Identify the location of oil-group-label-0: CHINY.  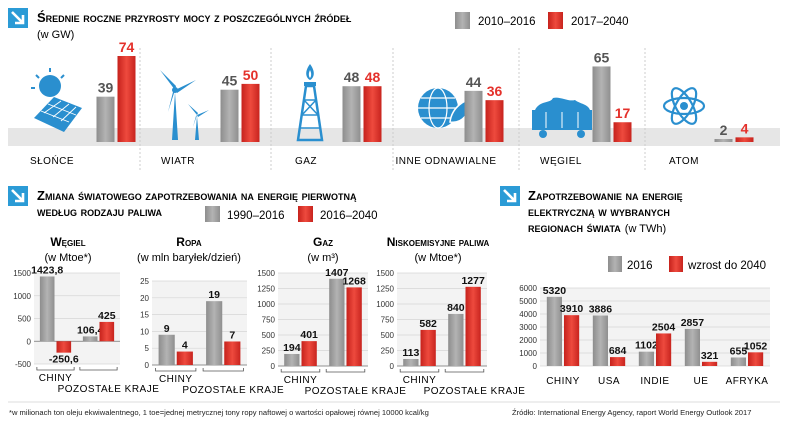
(176, 379).